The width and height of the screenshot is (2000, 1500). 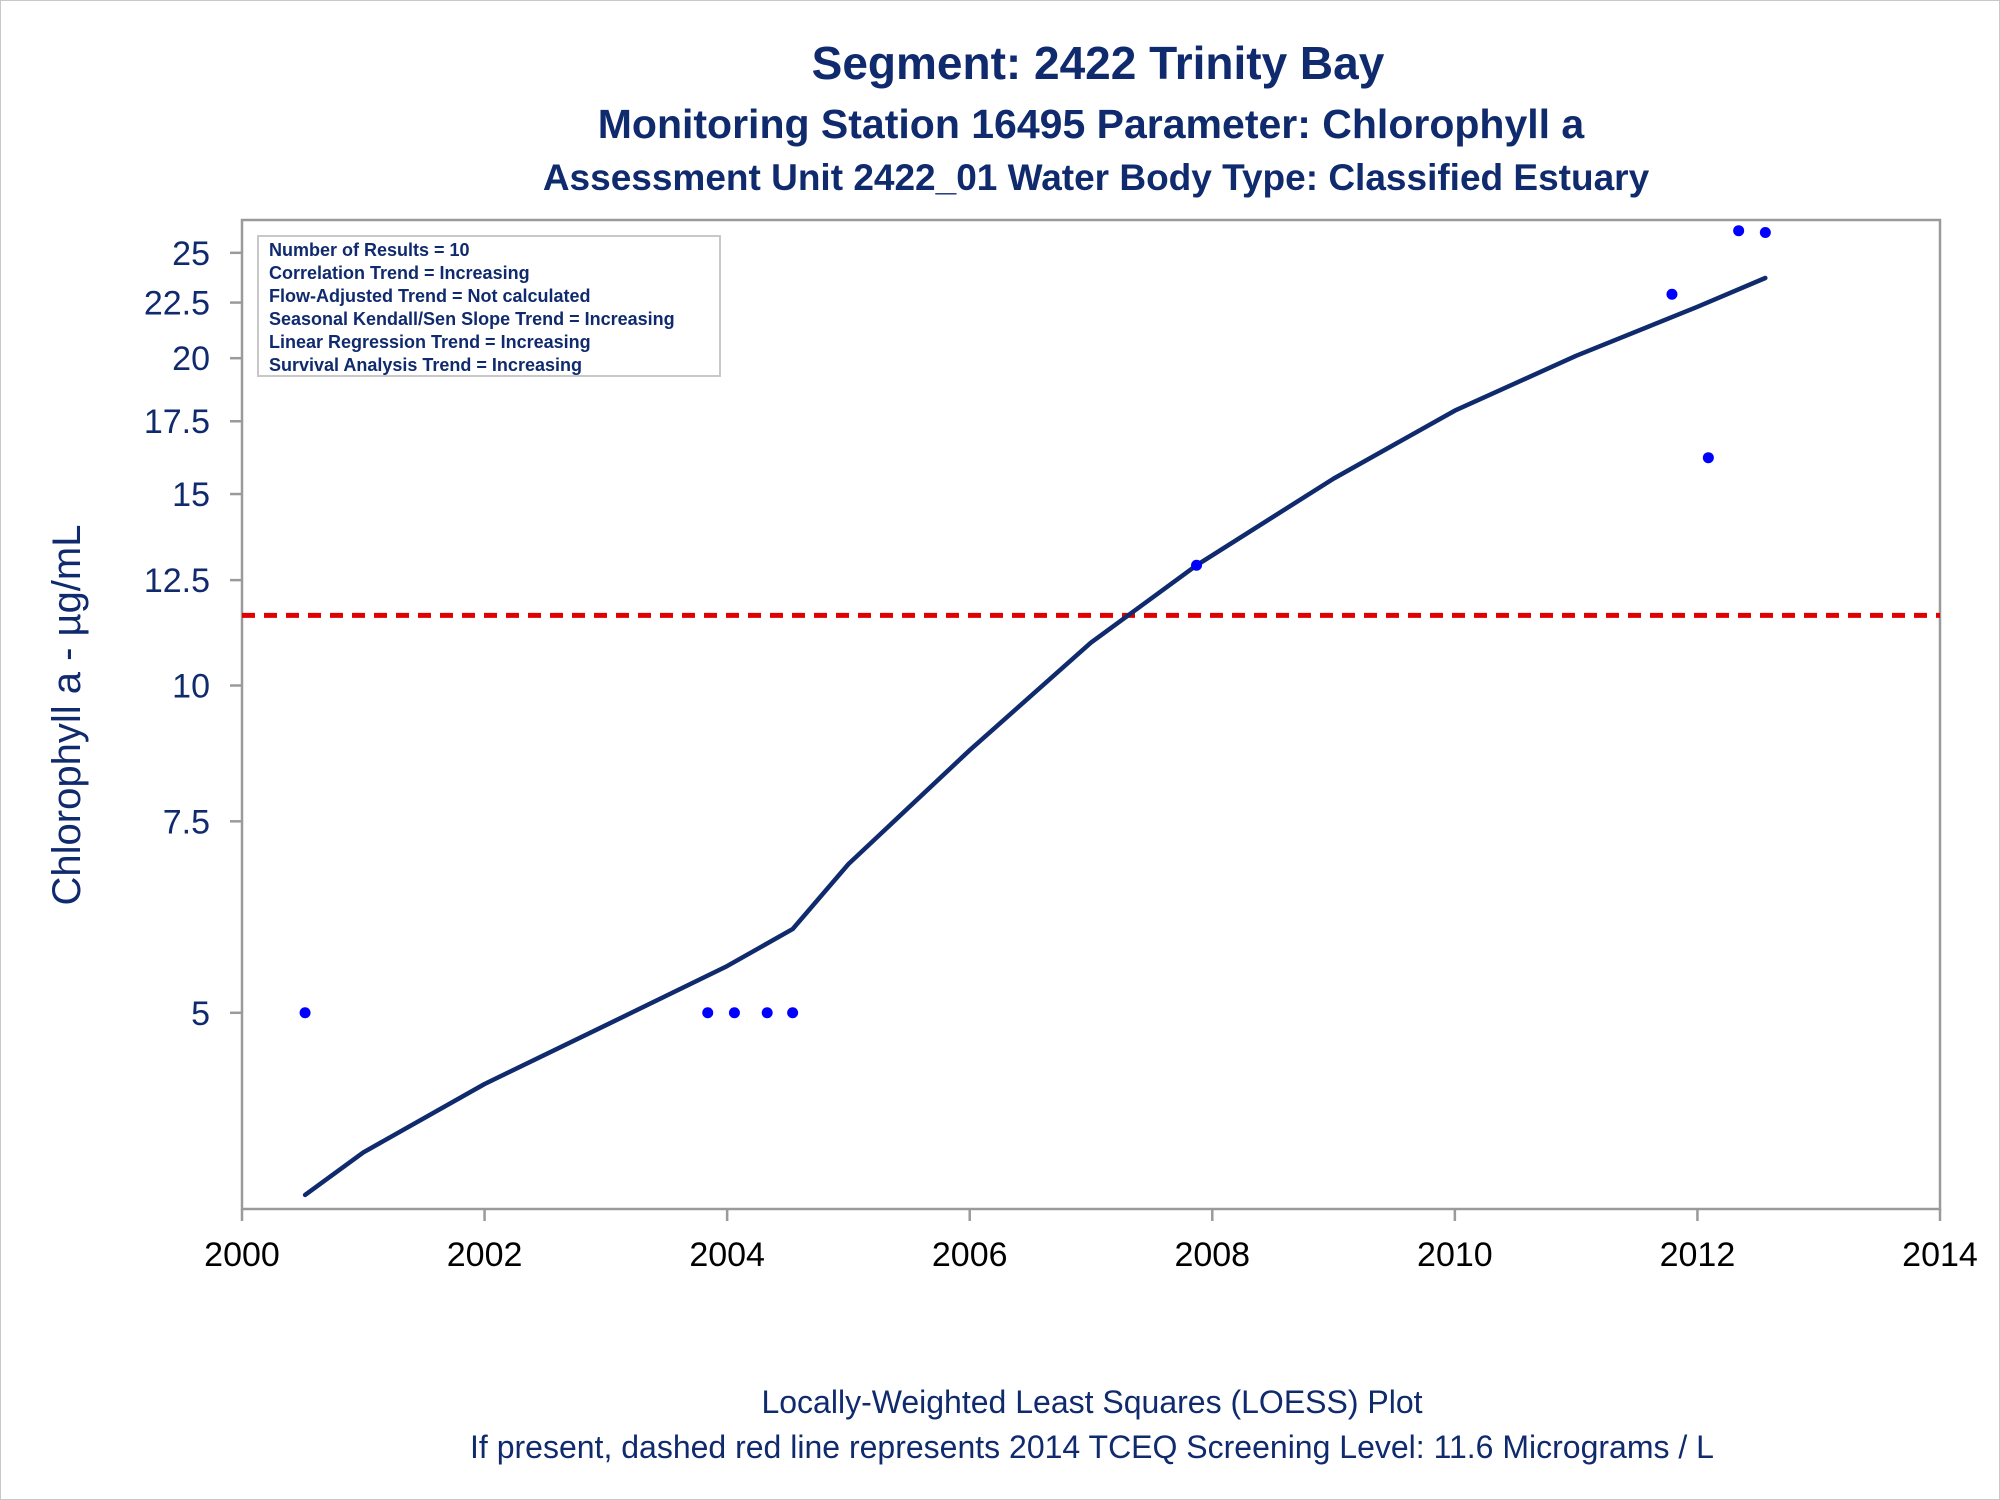 I want to click on x-tick-label: 2004, so click(x=727, y=1255).